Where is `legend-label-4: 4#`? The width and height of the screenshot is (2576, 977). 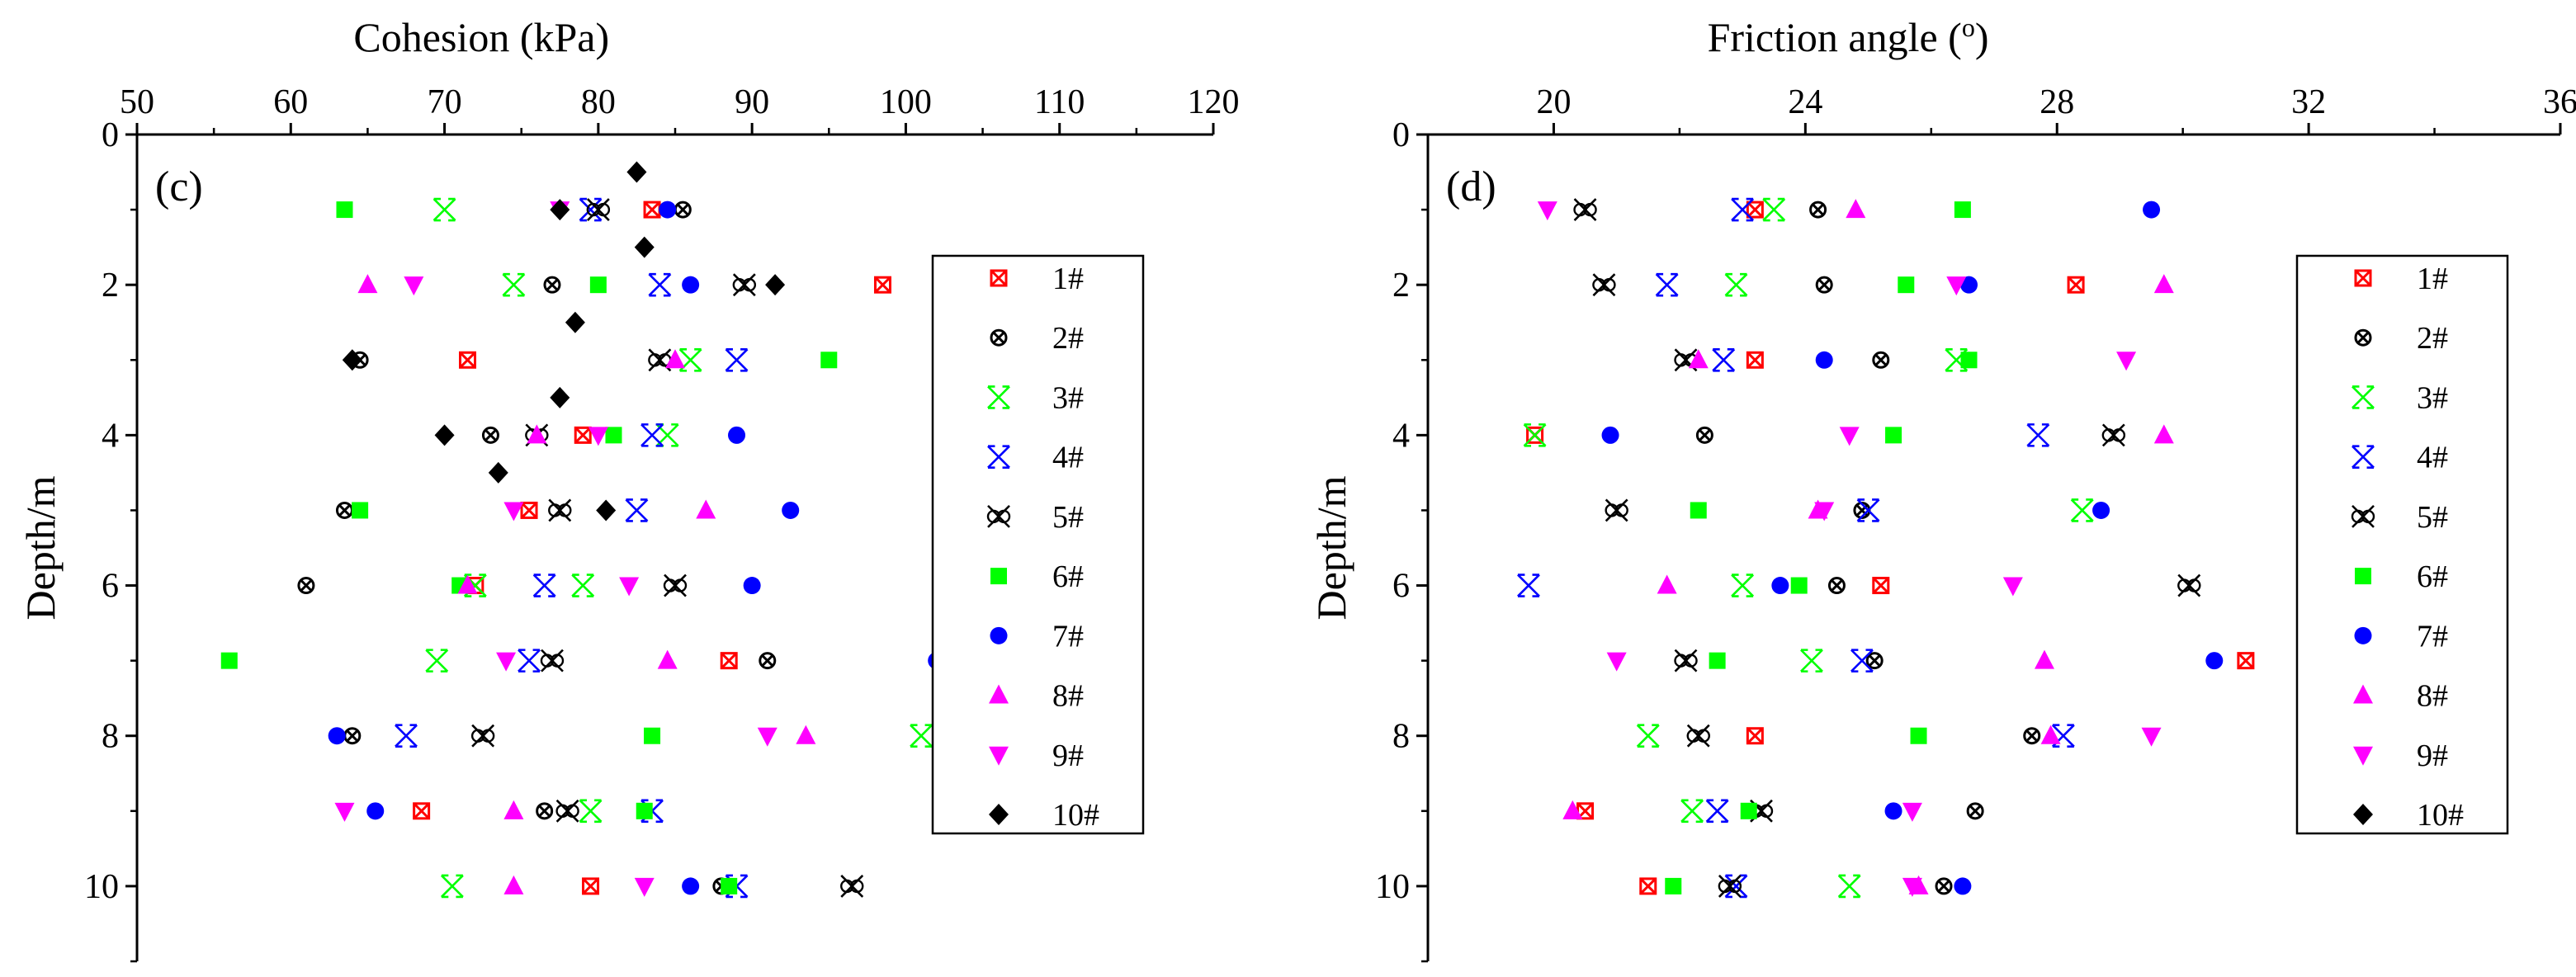 legend-label-4: 4# is located at coordinates (1068, 458).